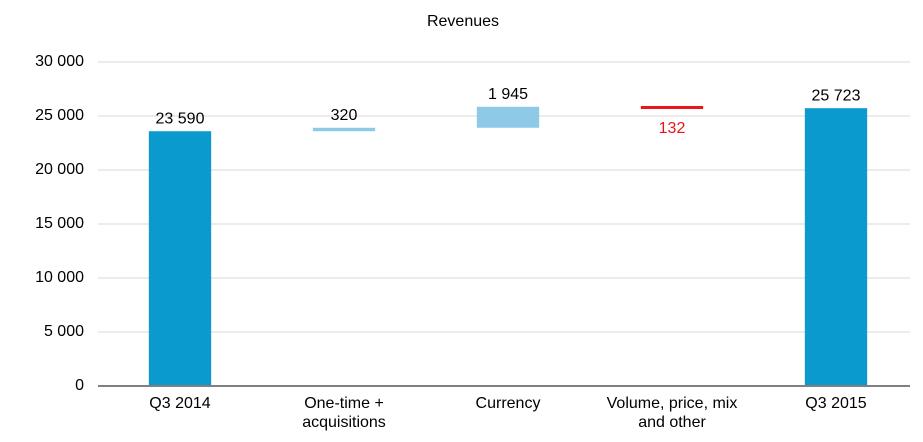 The width and height of the screenshot is (923, 442). What do you see at coordinates (344, 115) in the screenshot?
I see `value-label: 320` at bounding box center [344, 115].